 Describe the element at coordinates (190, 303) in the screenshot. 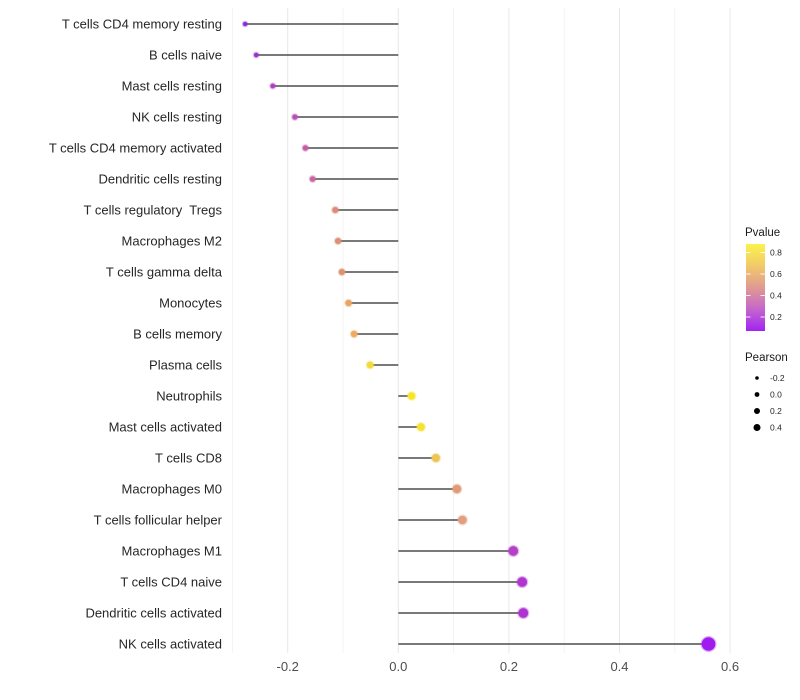

I see `category-label: Monocytes` at that location.